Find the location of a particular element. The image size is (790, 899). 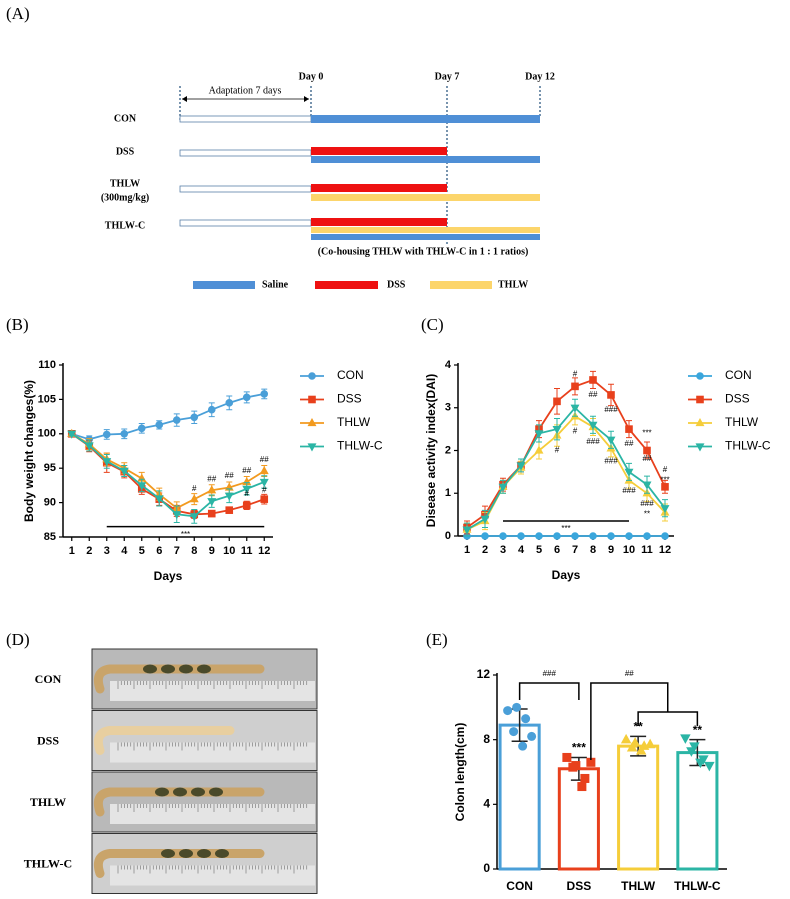

x-tick-label: 9 is located at coordinates (212, 551).